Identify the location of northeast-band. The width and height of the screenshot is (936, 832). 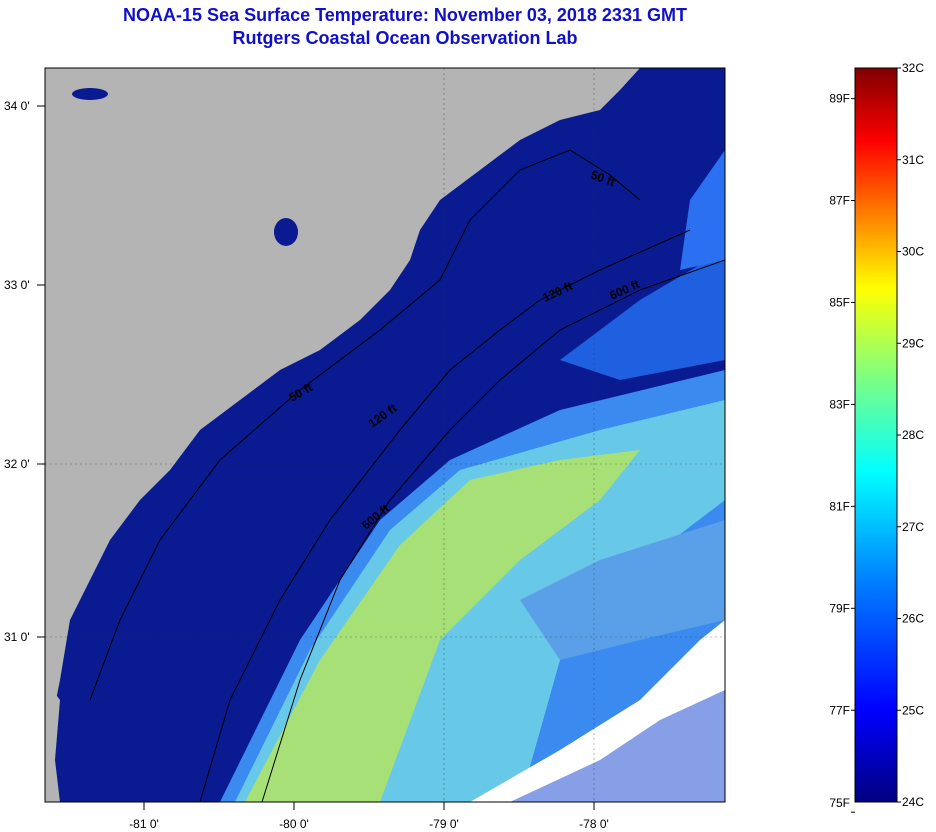
(642, 315).